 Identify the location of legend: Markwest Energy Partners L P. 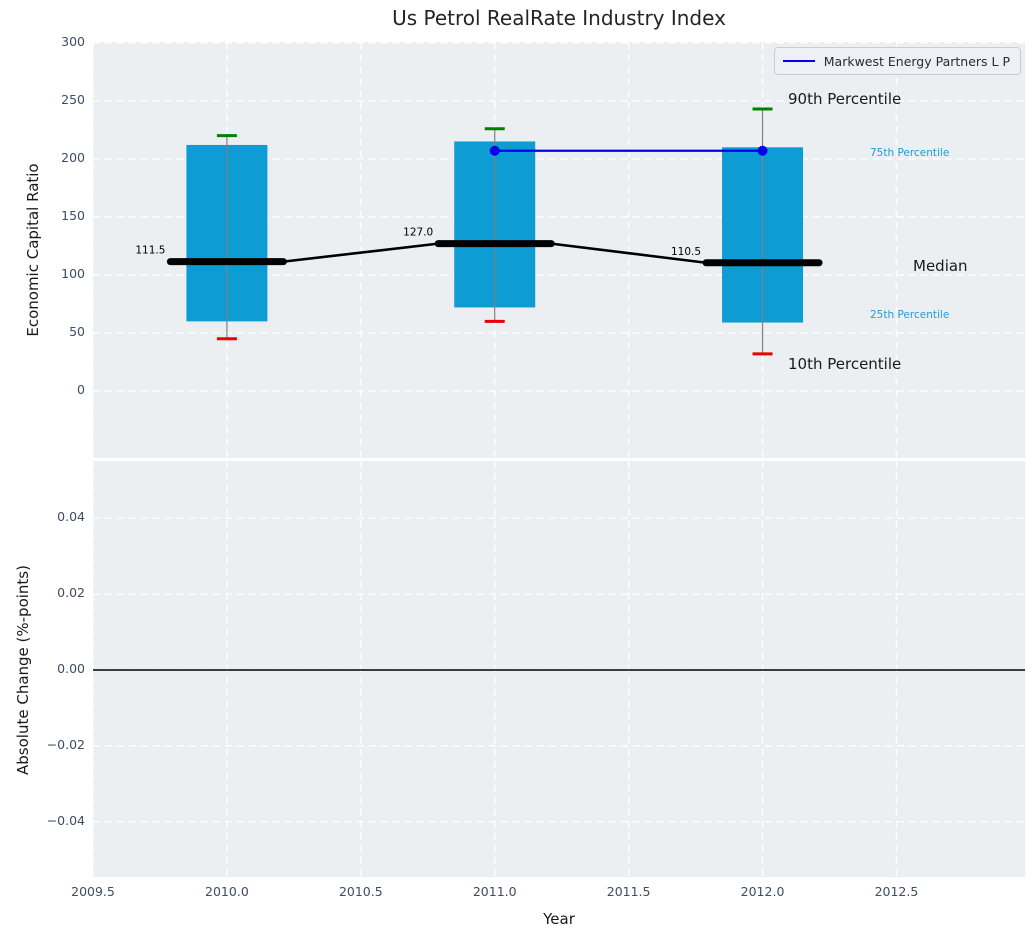
(897, 61).